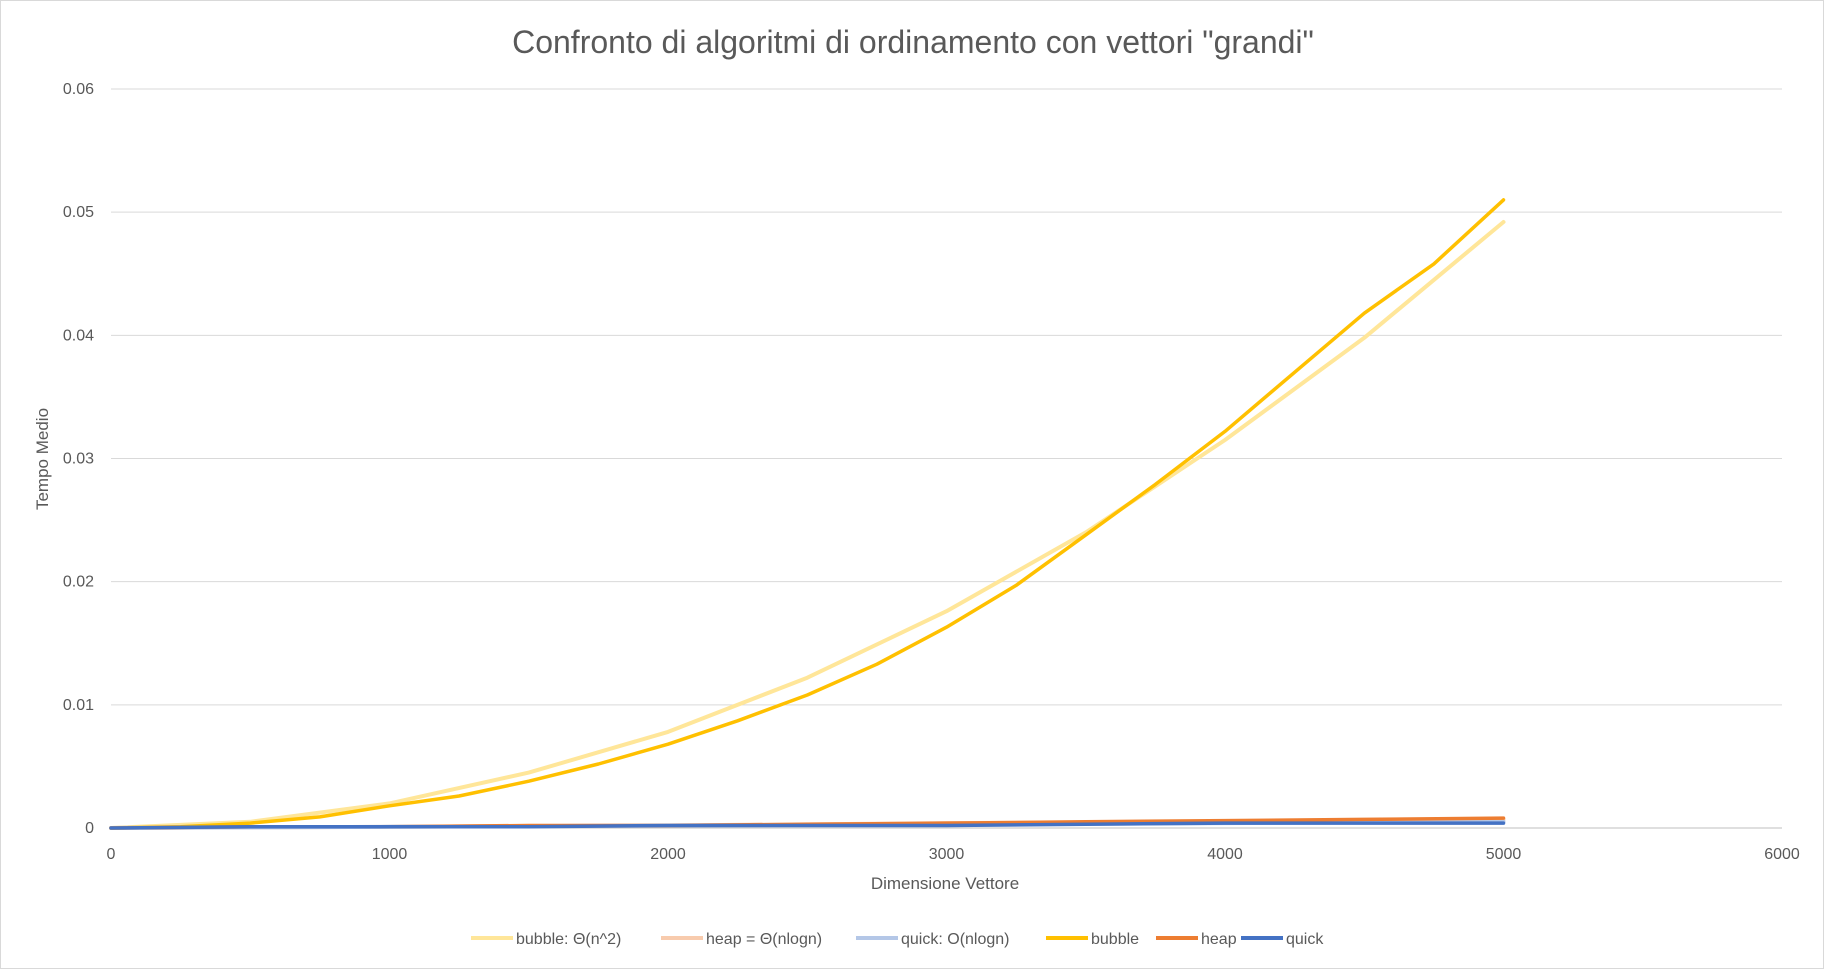 The height and width of the screenshot is (969, 1824). I want to click on legend-label: heap, so click(1219, 939).